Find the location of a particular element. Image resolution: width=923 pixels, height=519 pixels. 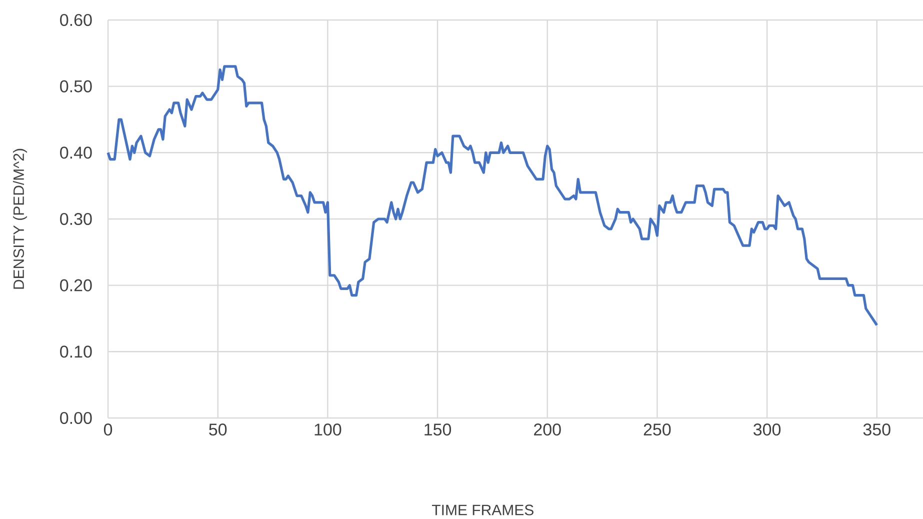

x-tick-label: 350 is located at coordinates (876, 430).